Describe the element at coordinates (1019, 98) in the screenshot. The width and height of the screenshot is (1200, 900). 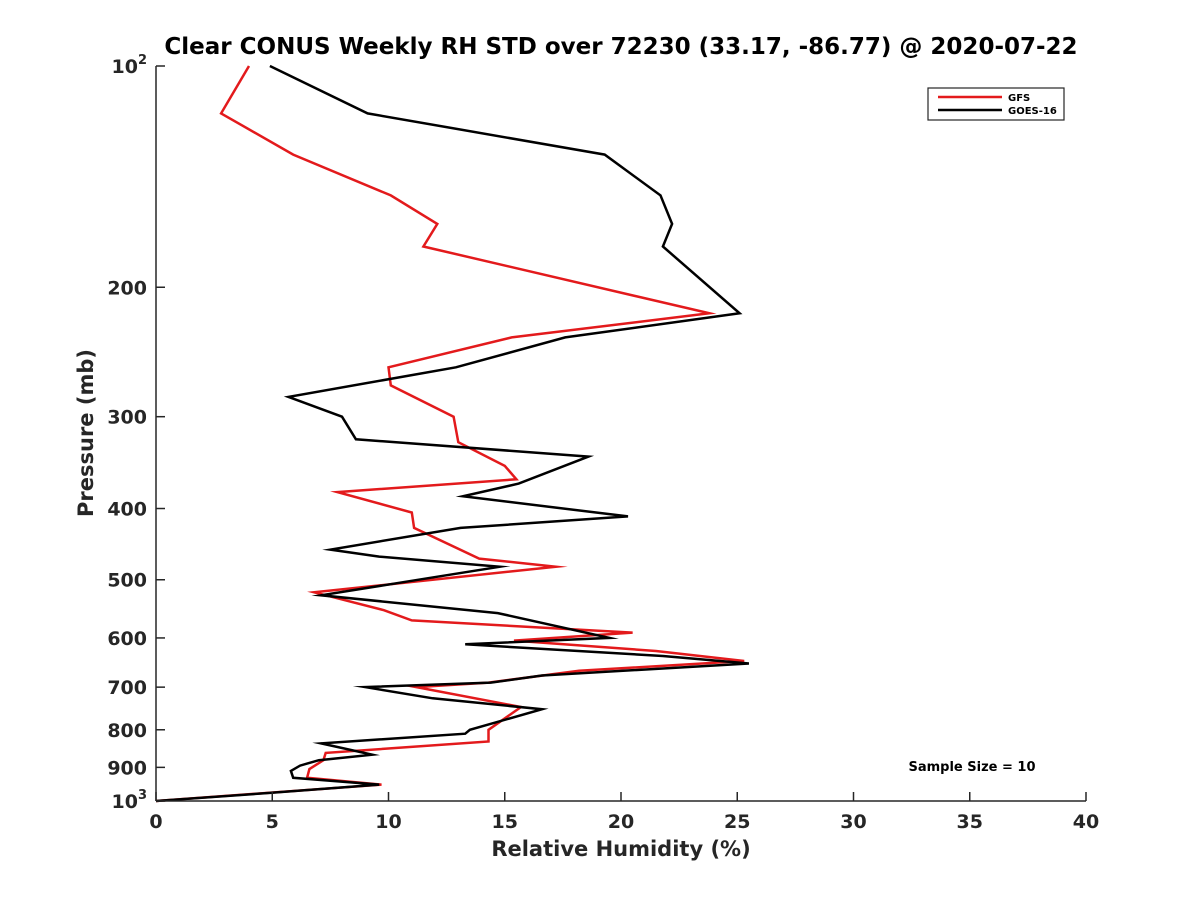
I see `legend-label-gfs: GFS` at that location.